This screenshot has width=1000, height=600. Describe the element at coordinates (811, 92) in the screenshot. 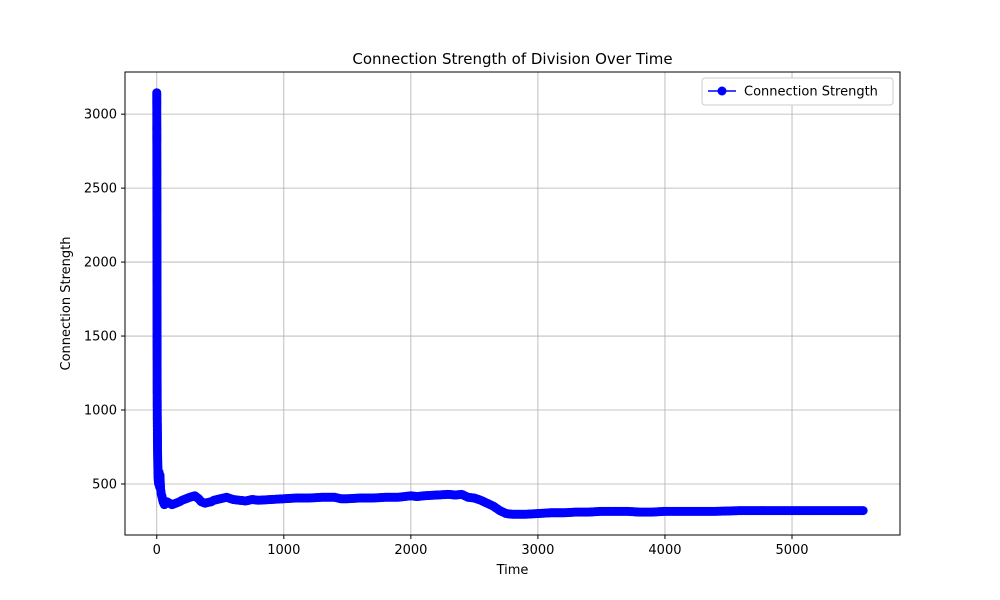

I see `legend-label: Connection Strength` at that location.